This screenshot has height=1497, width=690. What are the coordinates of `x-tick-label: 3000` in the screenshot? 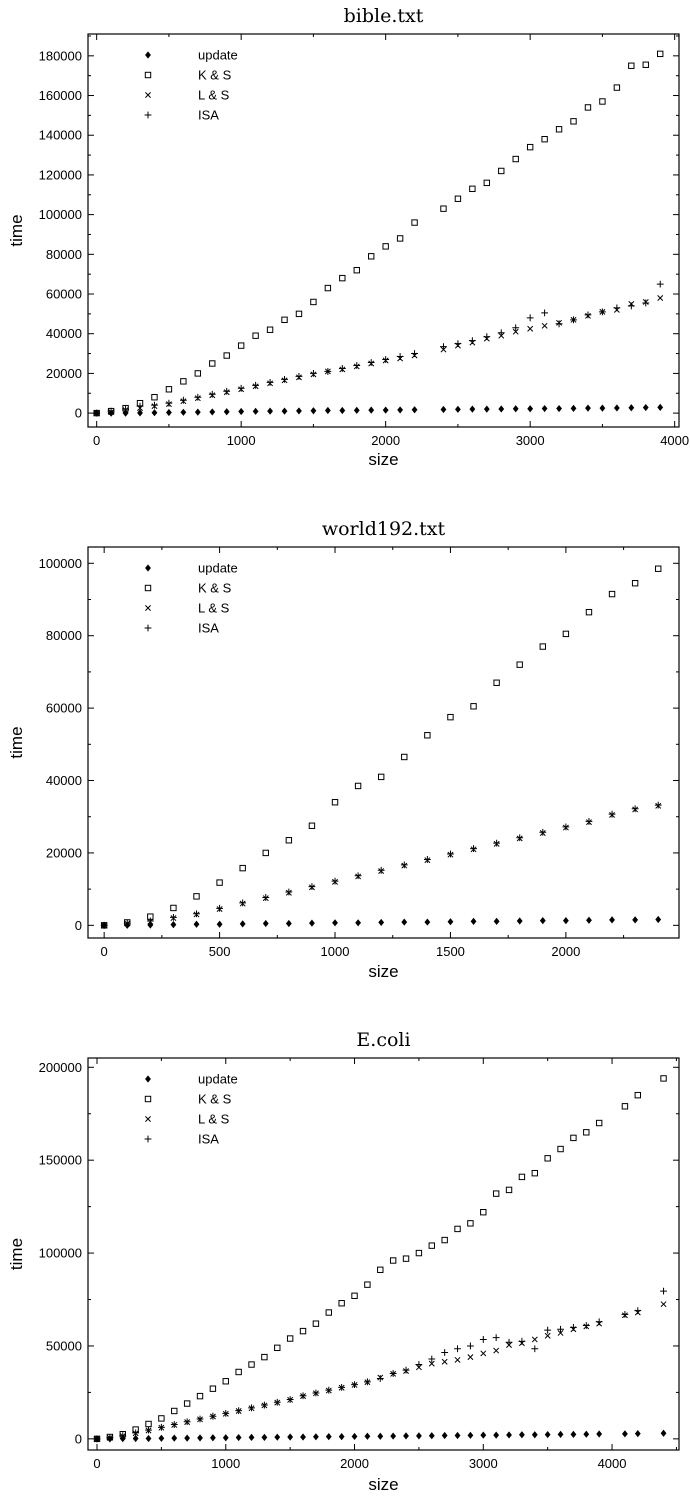 It's located at (483, 1463).